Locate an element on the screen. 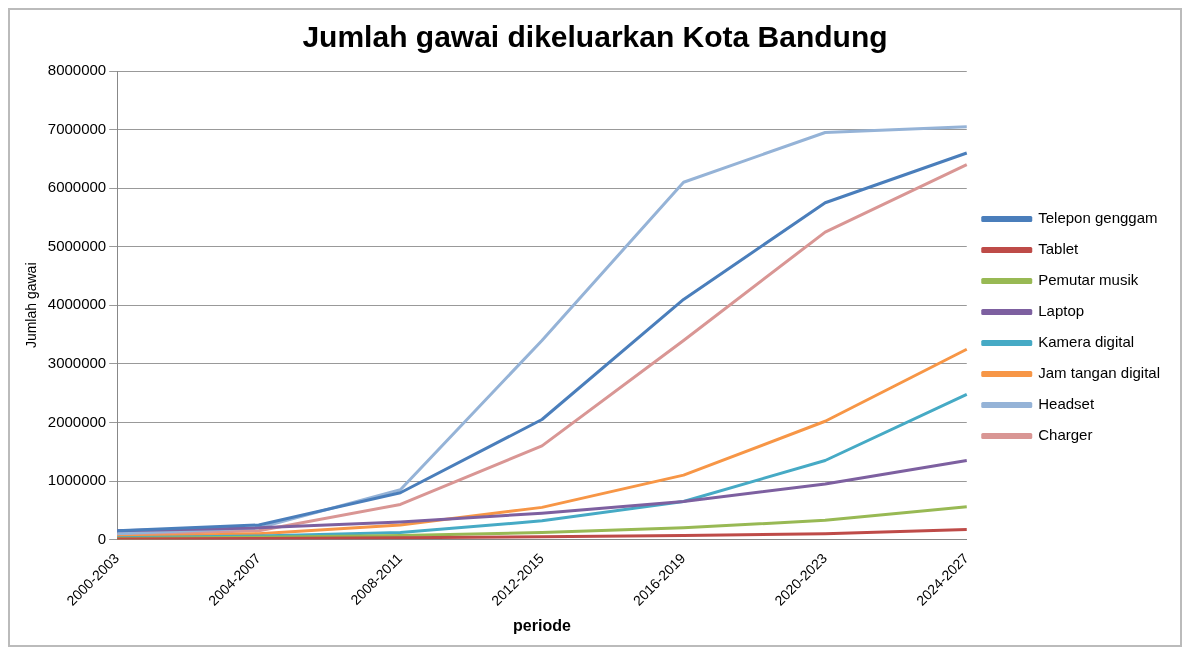 The width and height of the screenshot is (1194, 661). legend-label: Pemutar musik is located at coordinates (1088, 280).